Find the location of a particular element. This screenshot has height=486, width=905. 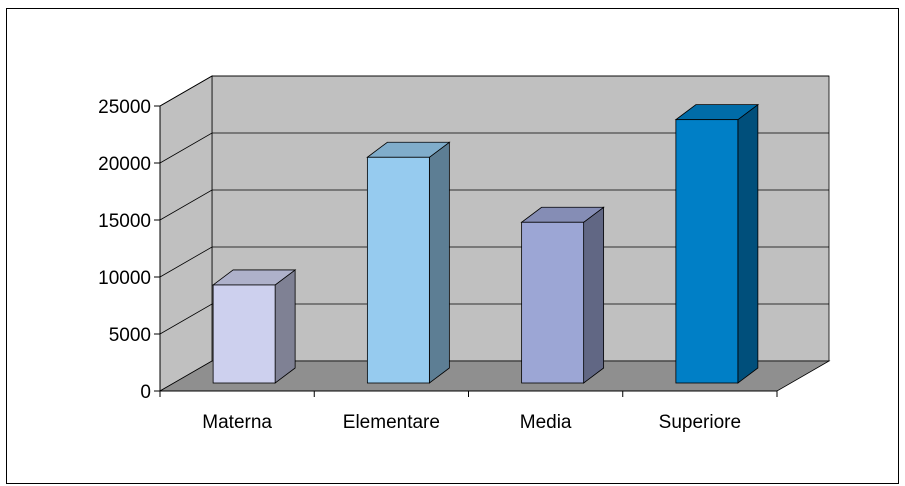

x-category-label: Elementare is located at coordinates (391, 422).